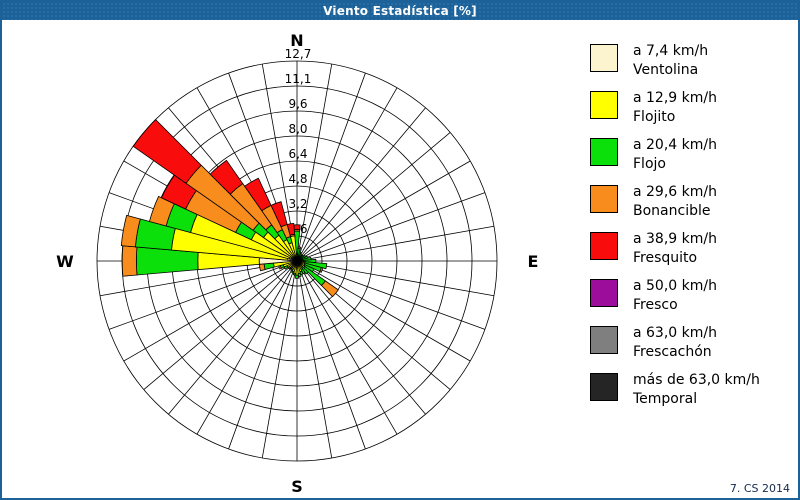  What do you see at coordinates (296, 40) in the screenshot?
I see `compass-label-north: N` at bounding box center [296, 40].